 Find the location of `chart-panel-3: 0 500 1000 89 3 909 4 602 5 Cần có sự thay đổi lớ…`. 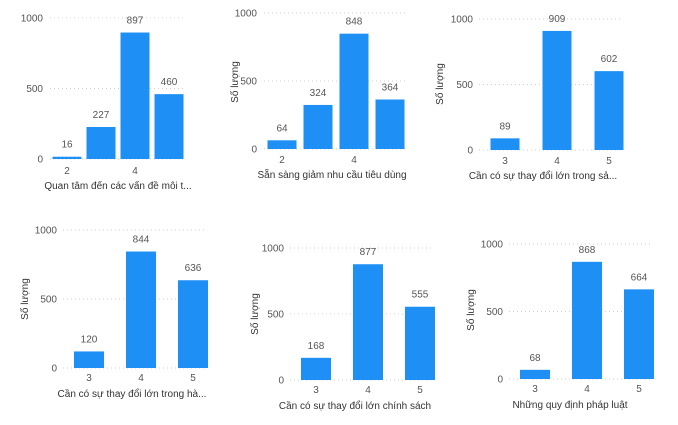

chart-panel-3: 0 500 1000 89 3 909 4 602 5 Cần có sự thay đổi lớ… is located at coordinates (529, 98).